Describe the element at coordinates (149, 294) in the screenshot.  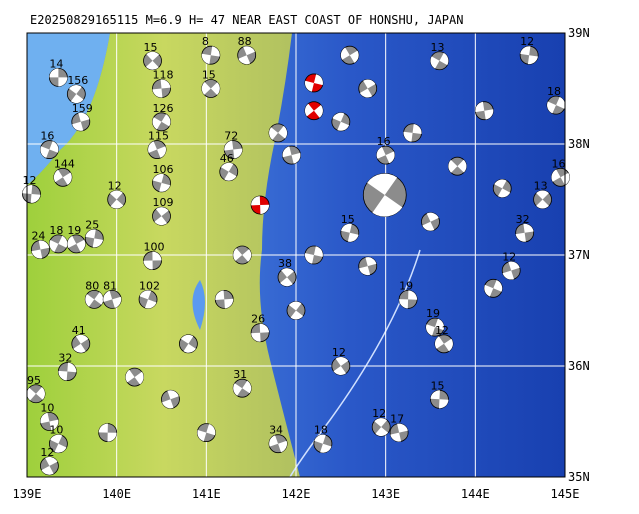
I see `beachball: 102` at that location.